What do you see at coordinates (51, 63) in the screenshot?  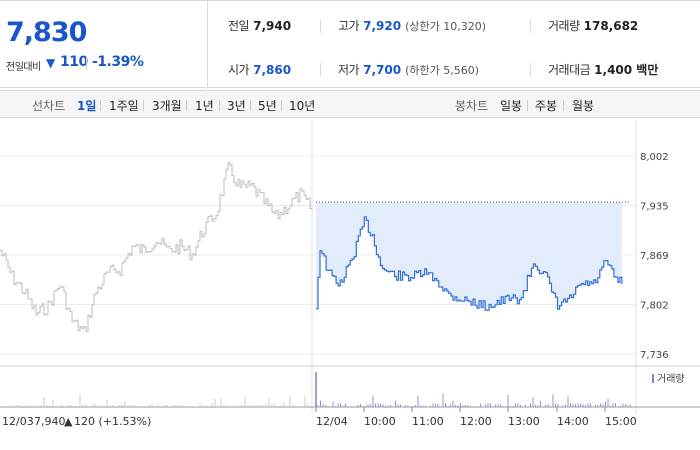 I see `down-arrow-icon: ▼` at bounding box center [51, 63].